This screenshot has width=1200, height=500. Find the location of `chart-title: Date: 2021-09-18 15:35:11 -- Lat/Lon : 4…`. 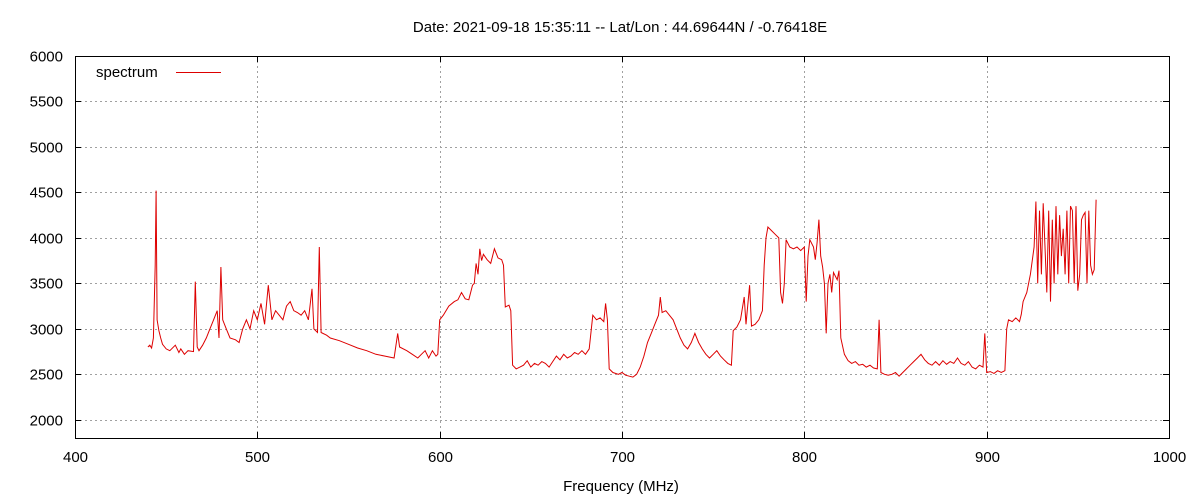

chart-title: Date: 2021-09-18 15:35:11 -- Lat/Lon : 4… is located at coordinates (620, 27).